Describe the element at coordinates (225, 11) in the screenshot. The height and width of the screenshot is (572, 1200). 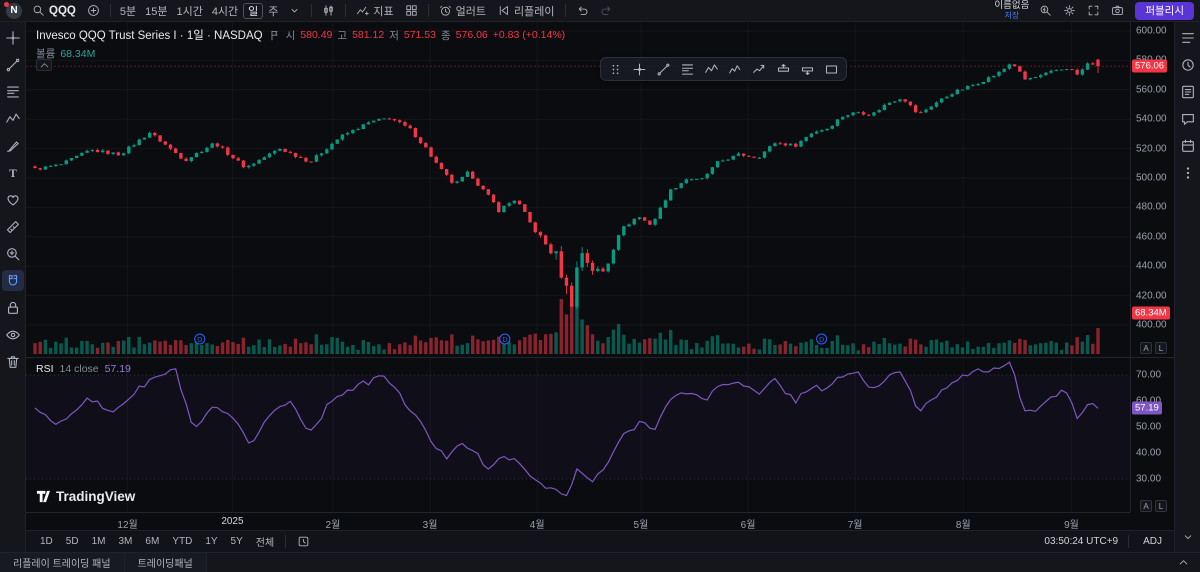
I see `interval-button-4시간: 4시간` at that location.